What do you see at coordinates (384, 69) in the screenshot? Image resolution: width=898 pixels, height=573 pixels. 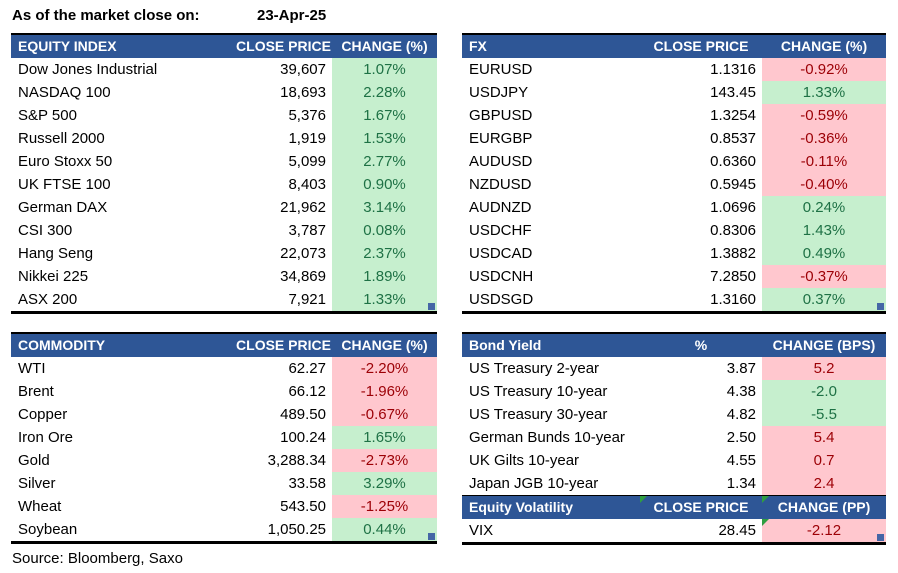 I see `change-value: 1.07%` at bounding box center [384, 69].